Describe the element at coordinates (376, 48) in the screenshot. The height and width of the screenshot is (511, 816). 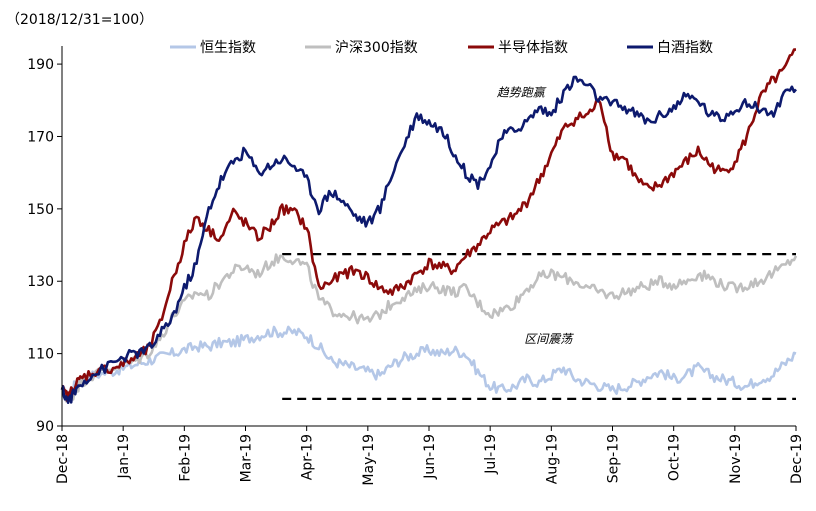
I see `legend-label-2: 沪深300指数` at that location.